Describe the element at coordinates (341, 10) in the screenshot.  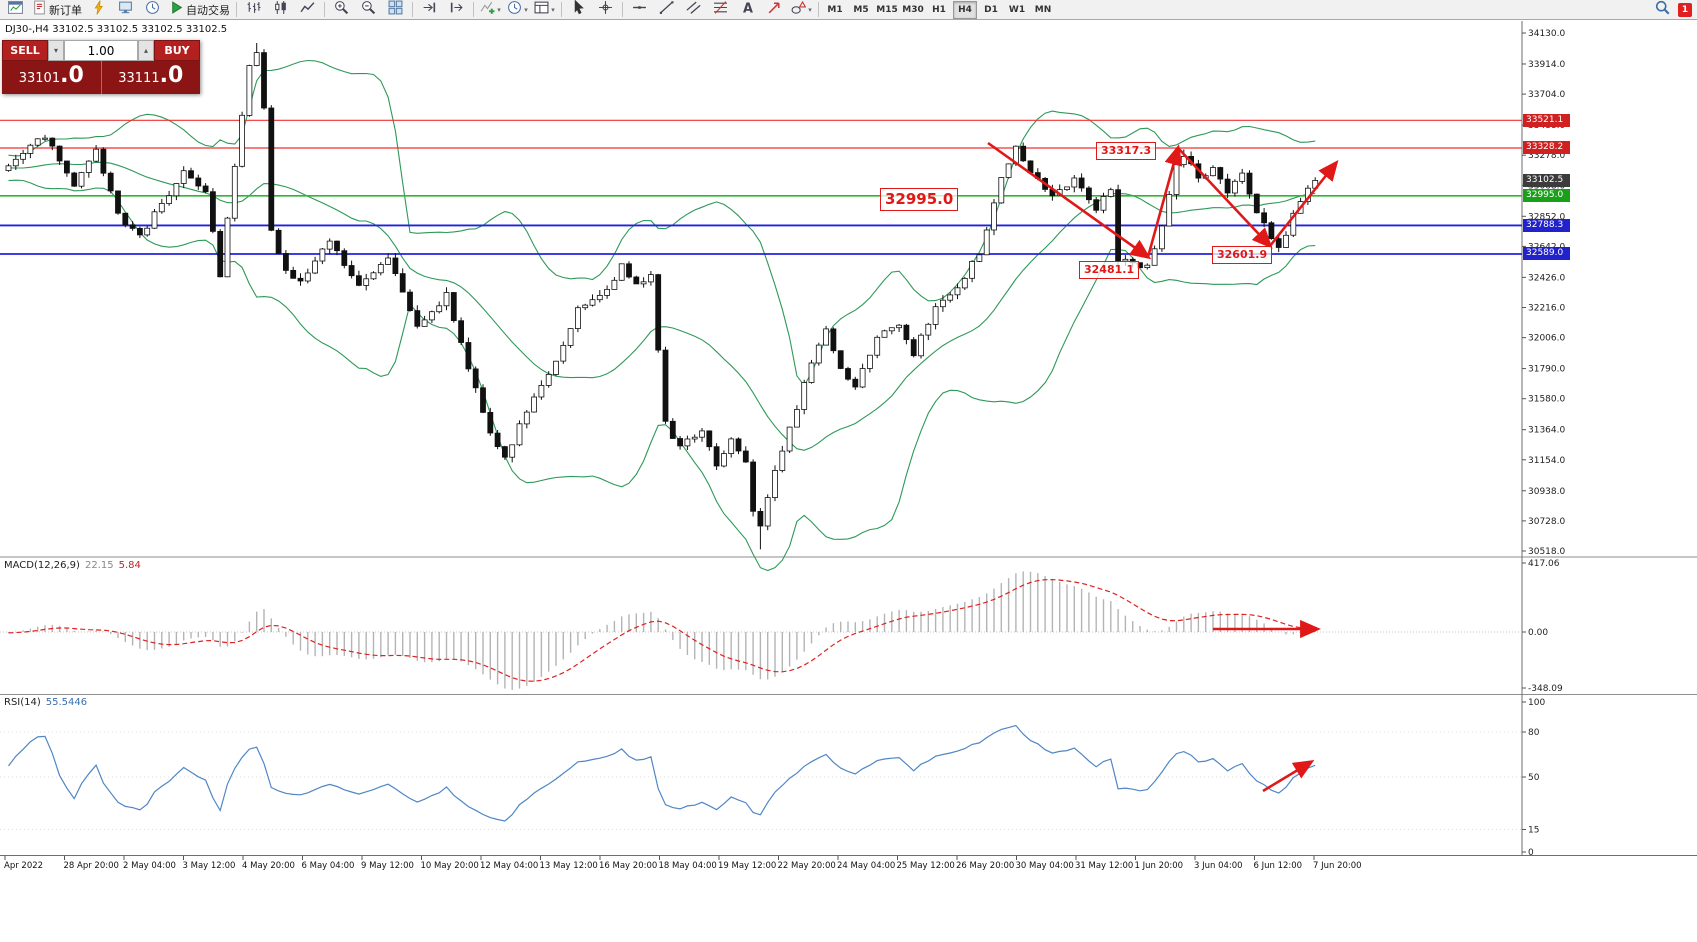
I see `zoom-in-button` at that location.